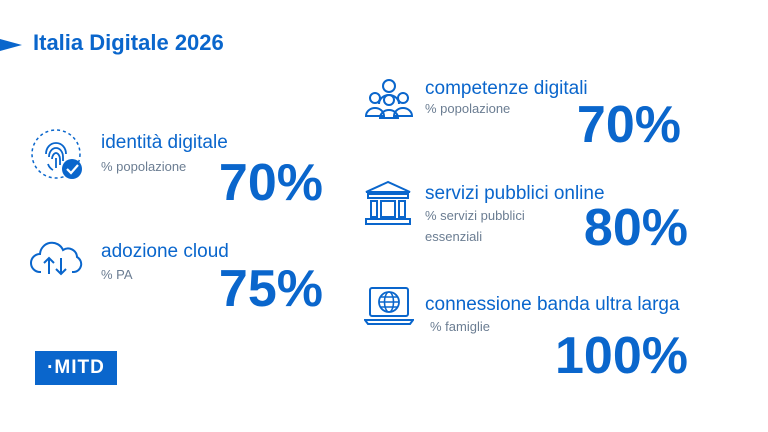  What do you see at coordinates (117, 274) in the screenshot?
I see `cloud-sub: % PA` at bounding box center [117, 274].